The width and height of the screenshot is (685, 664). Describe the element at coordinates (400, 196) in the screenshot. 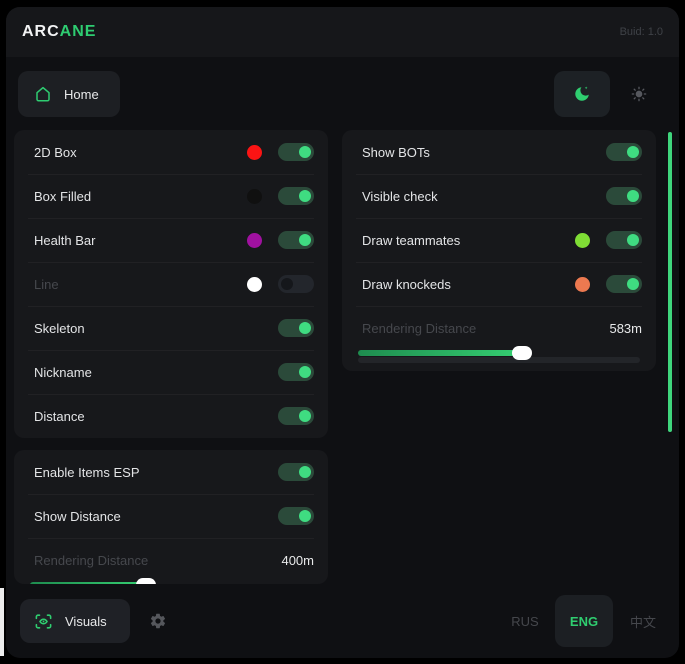

I see `setting-label: Visible check` at that location.